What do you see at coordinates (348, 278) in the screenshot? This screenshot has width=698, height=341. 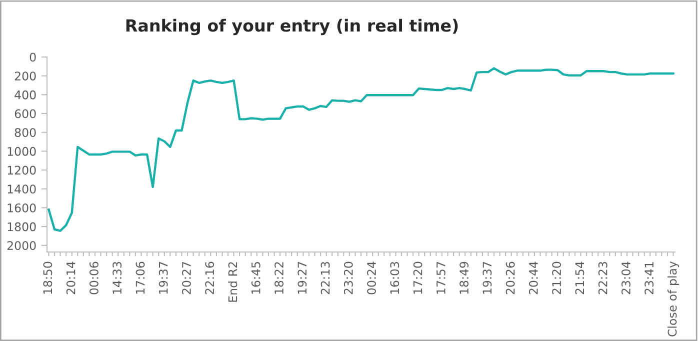 I see `x-tick-label: 23:20` at bounding box center [348, 278].